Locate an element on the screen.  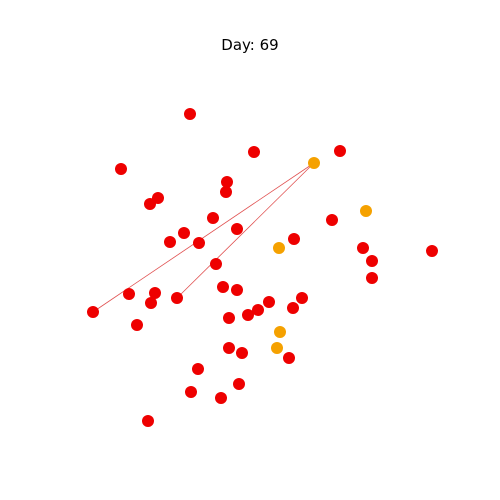
chart-title: Day: 69 is located at coordinates (250, 45).